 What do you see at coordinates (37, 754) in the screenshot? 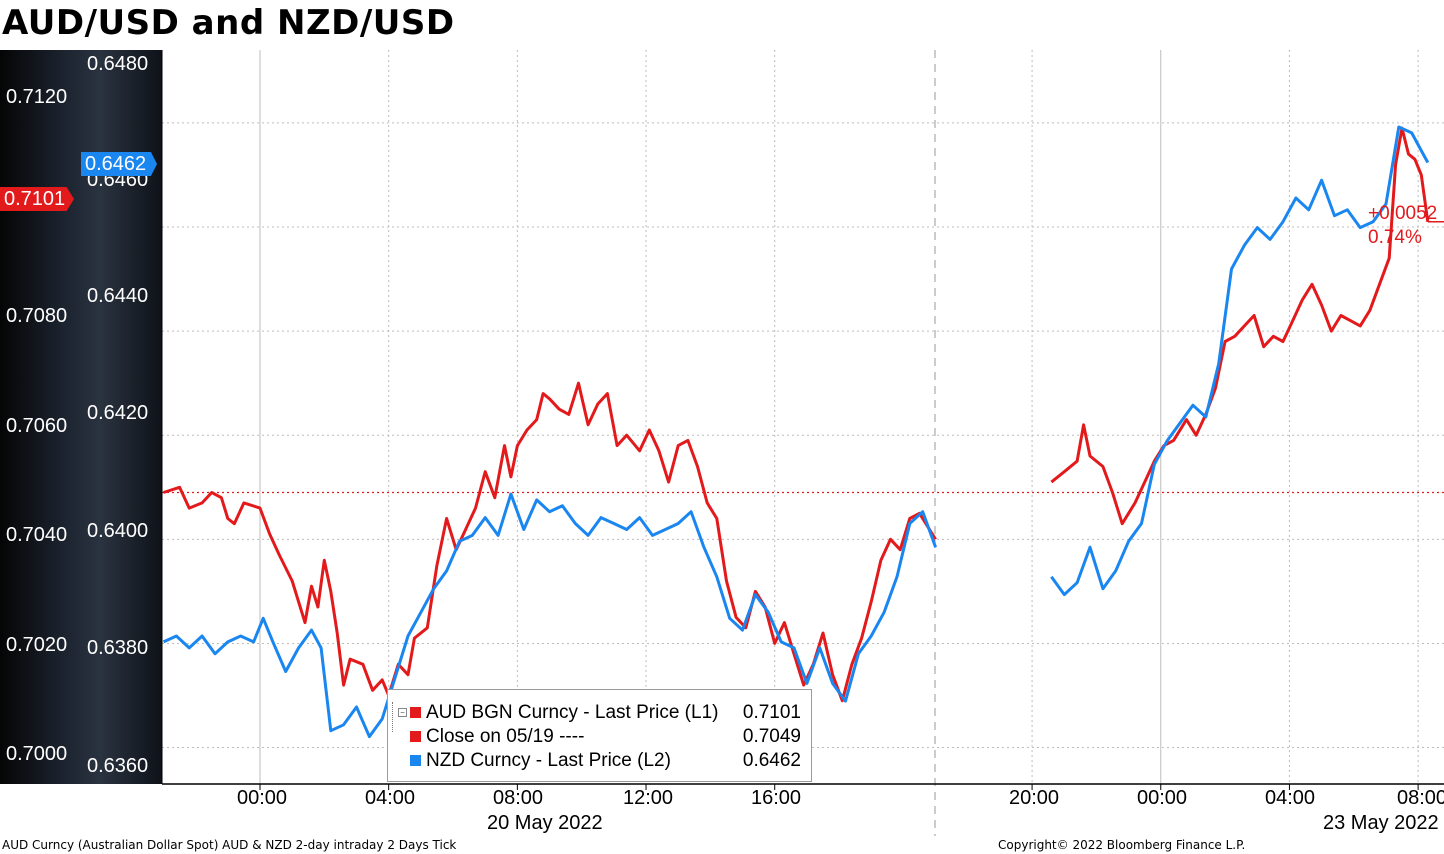
I see `left-y-tick: 0.7000` at bounding box center [37, 754].